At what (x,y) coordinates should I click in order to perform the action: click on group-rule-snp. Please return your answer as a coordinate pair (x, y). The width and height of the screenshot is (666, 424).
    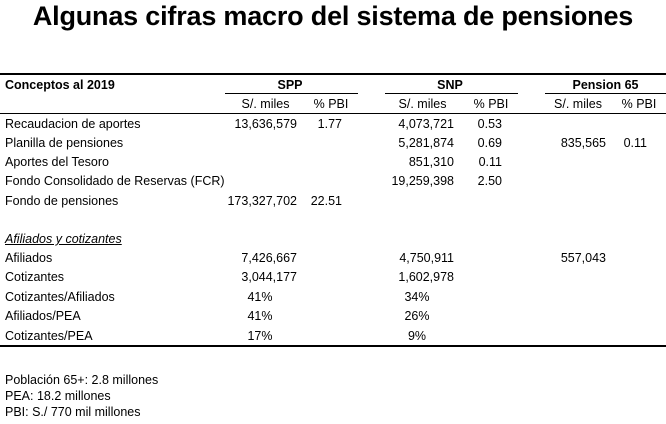
    Looking at the image, I should click on (451, 93).